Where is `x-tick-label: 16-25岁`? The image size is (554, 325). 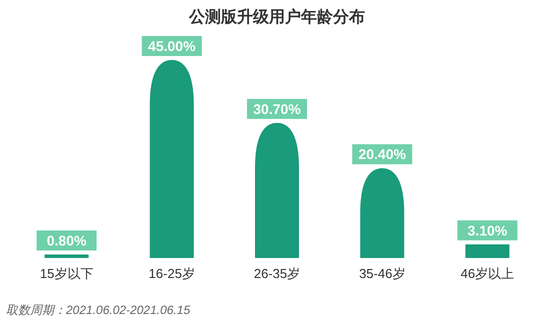
x-tick-label: 16-25岁 is located at coordinates (171, 273).